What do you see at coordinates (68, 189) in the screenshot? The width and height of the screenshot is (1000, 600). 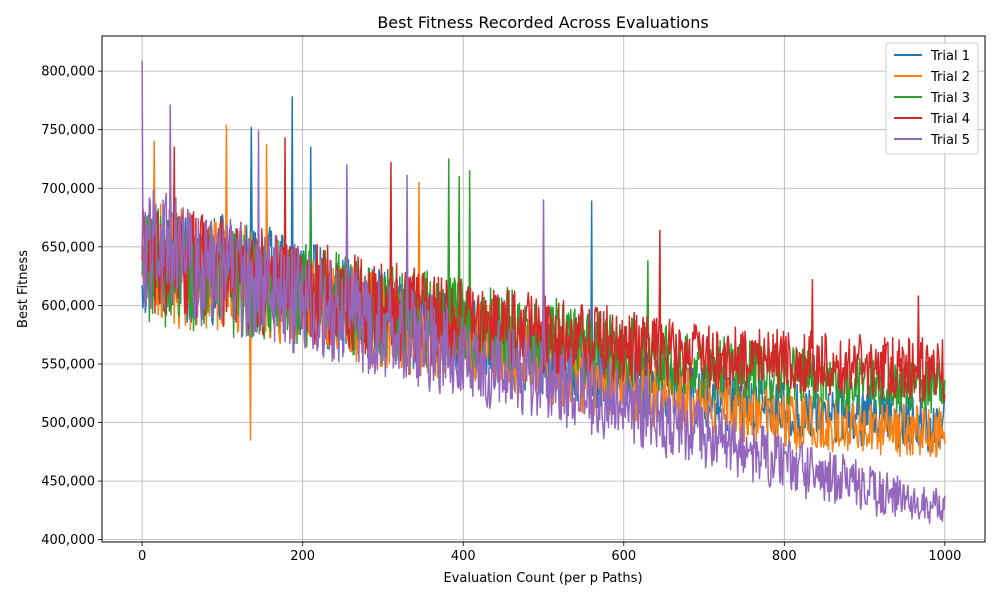 I see `y-tick-label: 700,000` at bounding box center [68, 189].